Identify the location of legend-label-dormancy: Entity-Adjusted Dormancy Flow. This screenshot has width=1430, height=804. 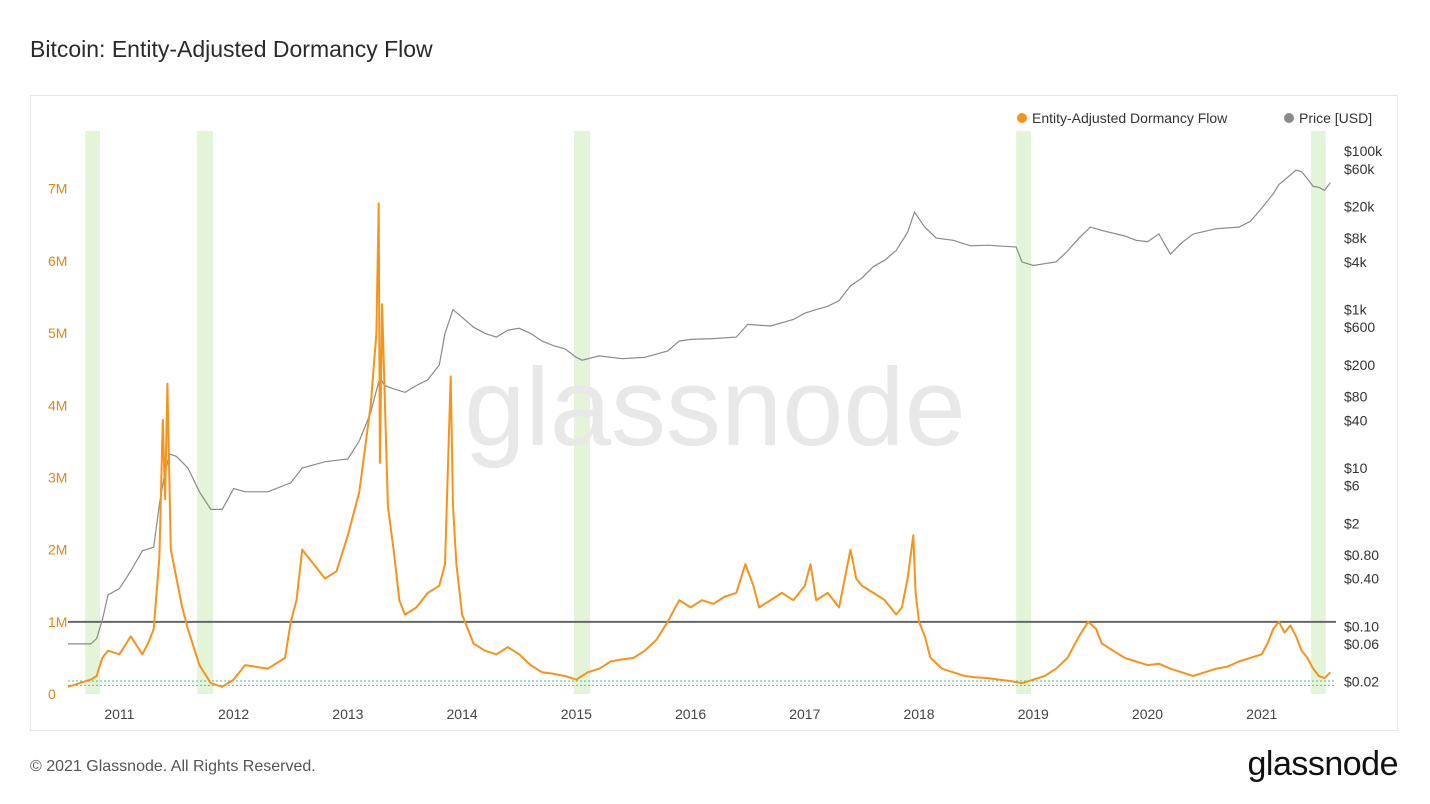
(1130, 118).